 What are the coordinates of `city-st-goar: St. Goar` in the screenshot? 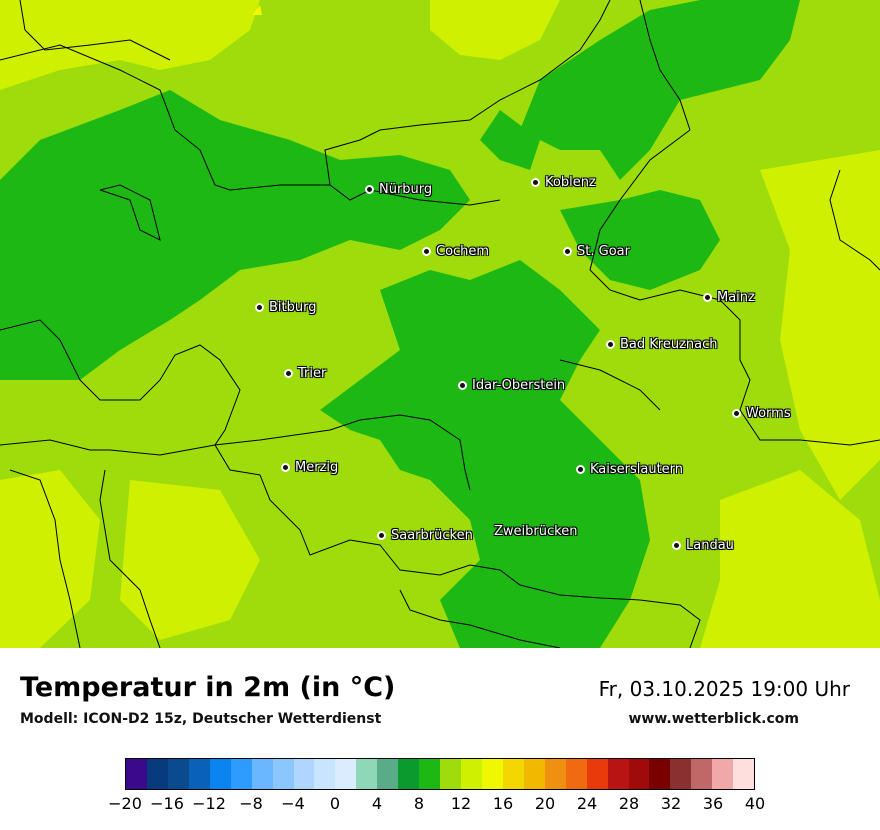 It's located at (596, 251).